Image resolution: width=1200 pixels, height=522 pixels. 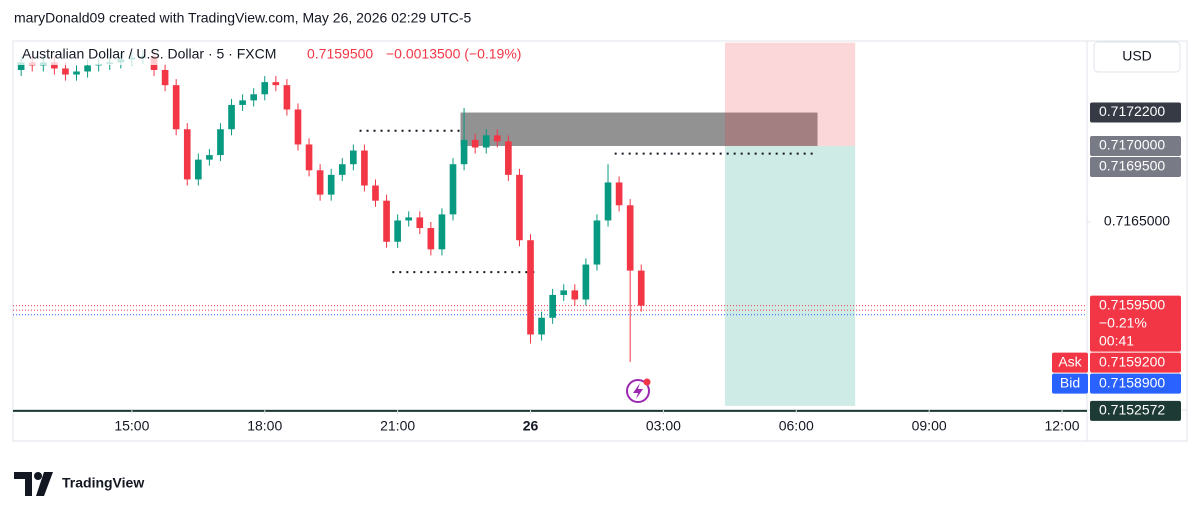 I want to click on x-tick-label: 18:00, so click(x=264, y=426).